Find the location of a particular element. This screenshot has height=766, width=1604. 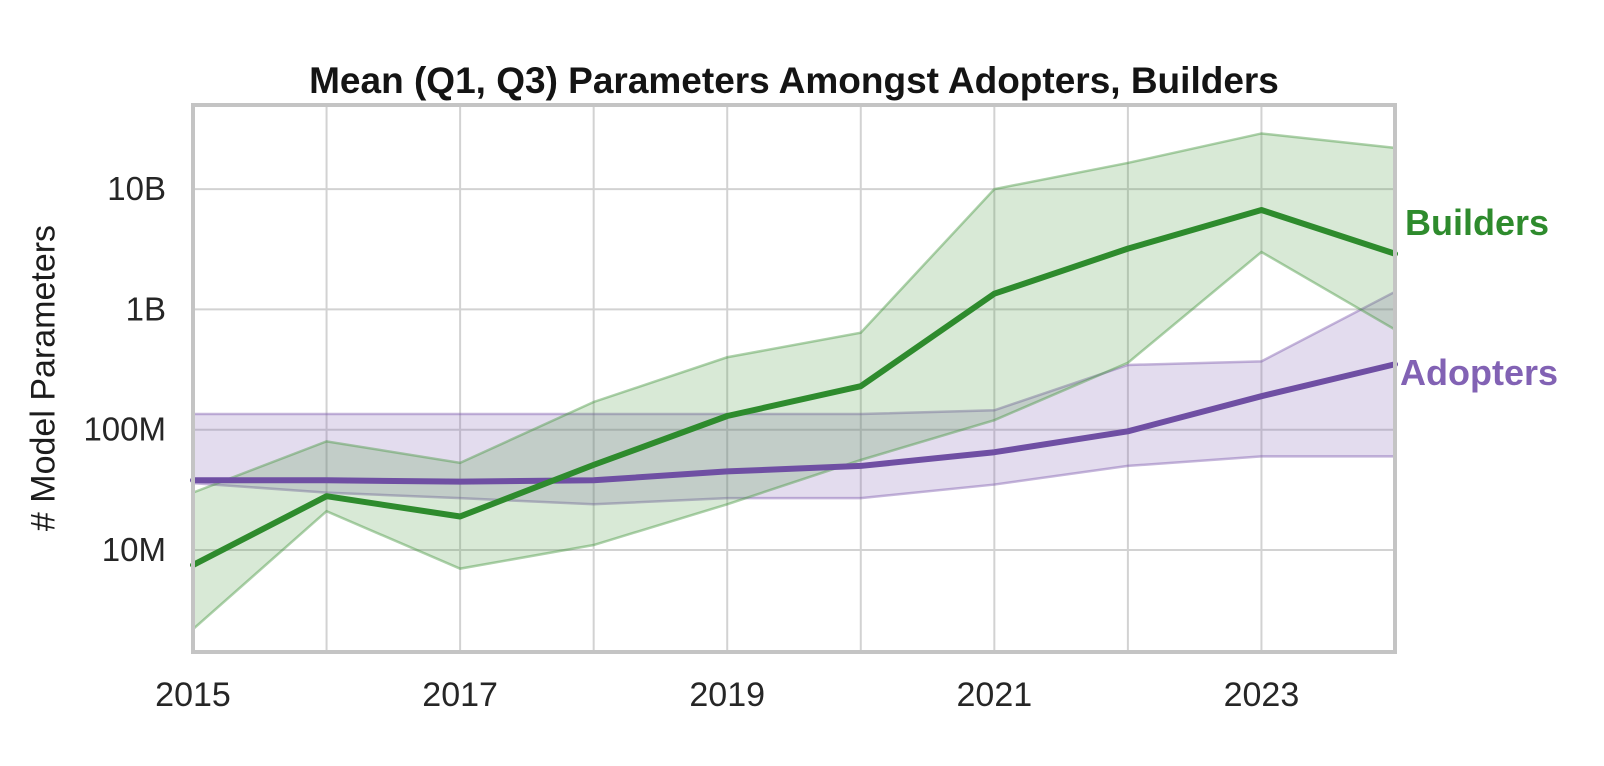

y-tick-label: 1B is located at coordinates (146, 308).